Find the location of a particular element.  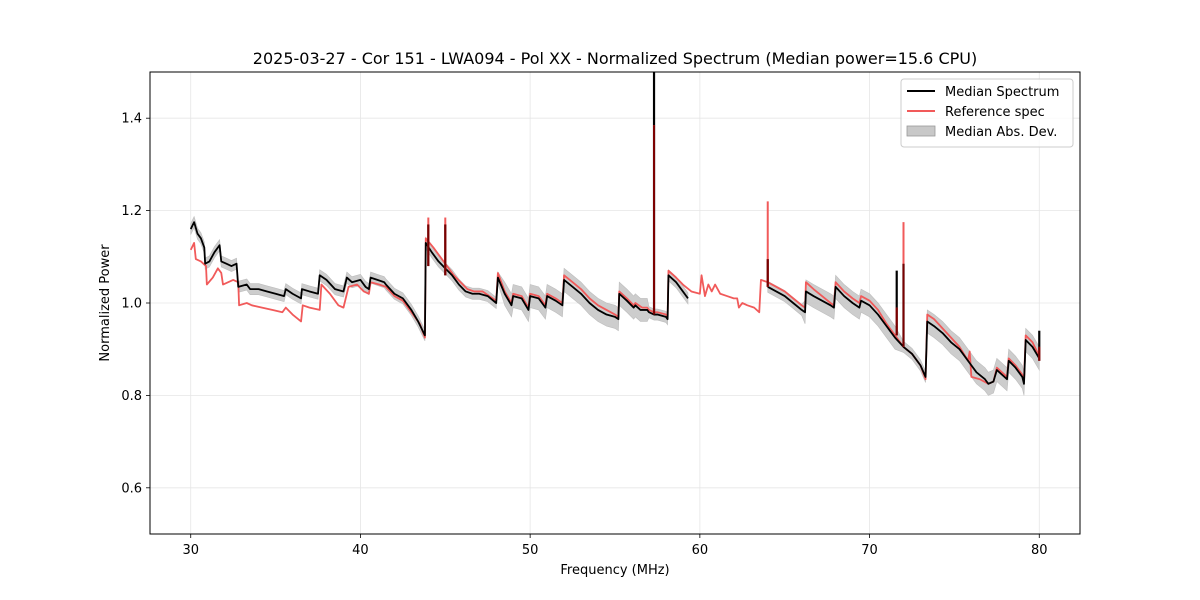

legend-label-reference: Reference spec is located at coordinates (995, 112).